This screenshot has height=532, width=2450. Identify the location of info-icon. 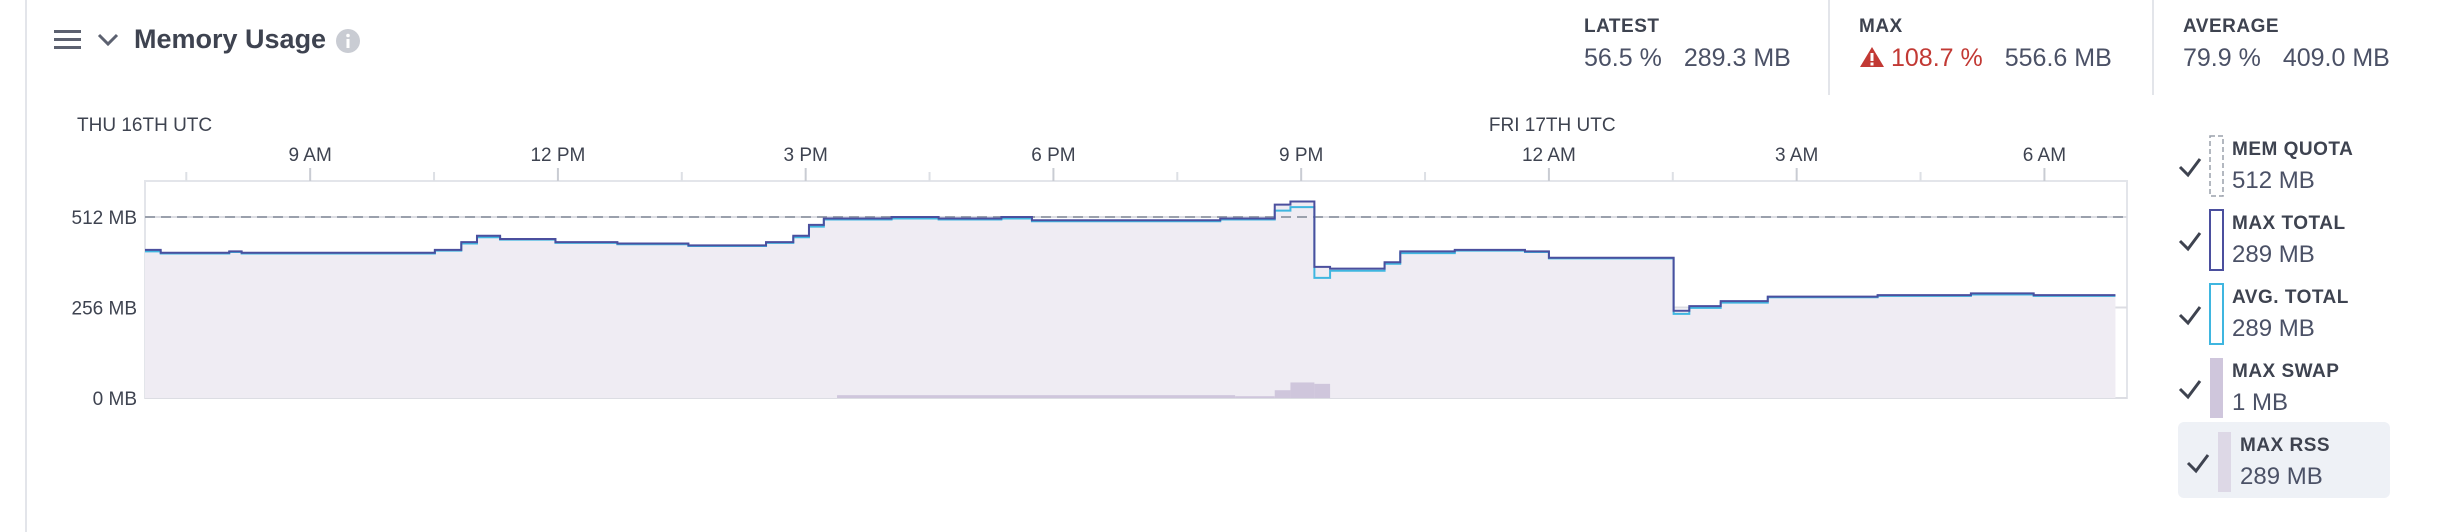
(348, 41).